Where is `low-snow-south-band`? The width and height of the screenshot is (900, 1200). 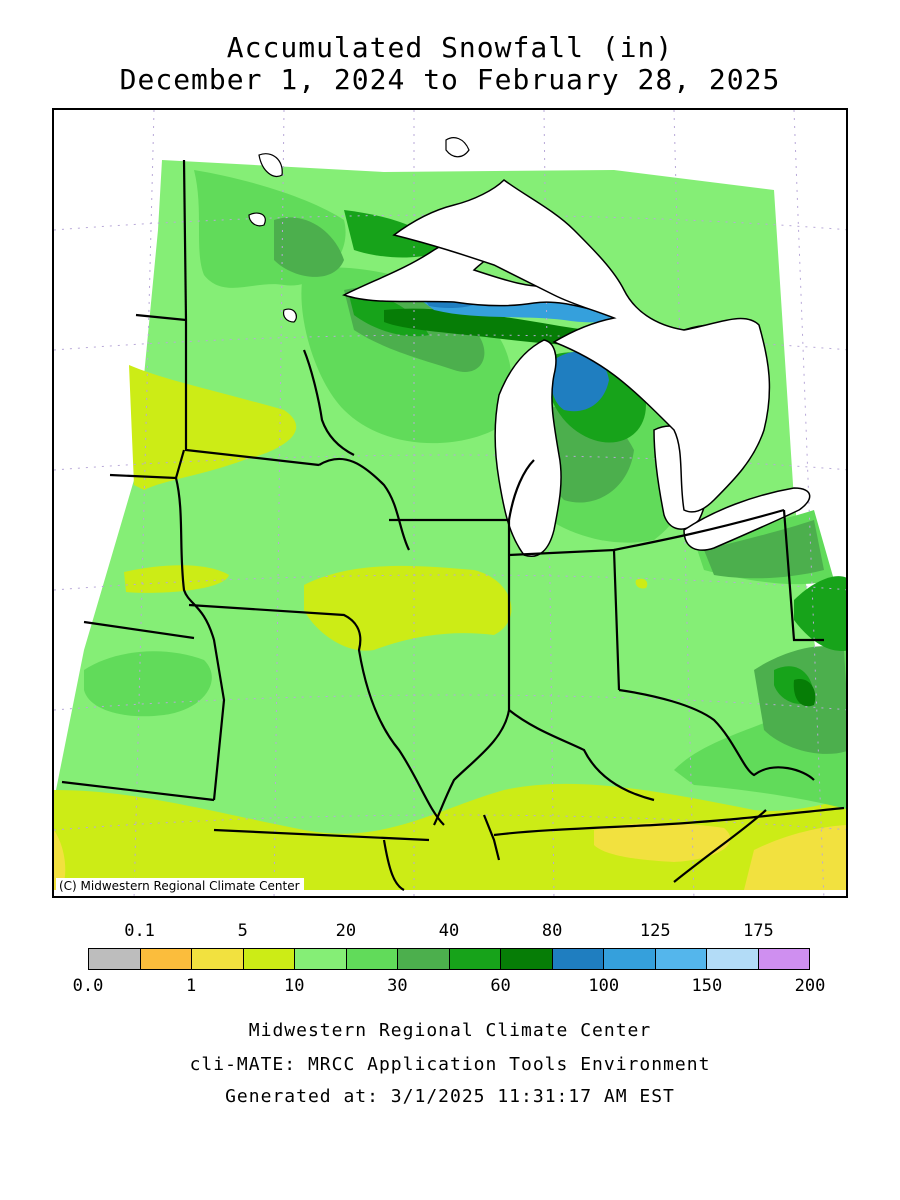 low-snow-south-band is located at coordinates (450, 836).